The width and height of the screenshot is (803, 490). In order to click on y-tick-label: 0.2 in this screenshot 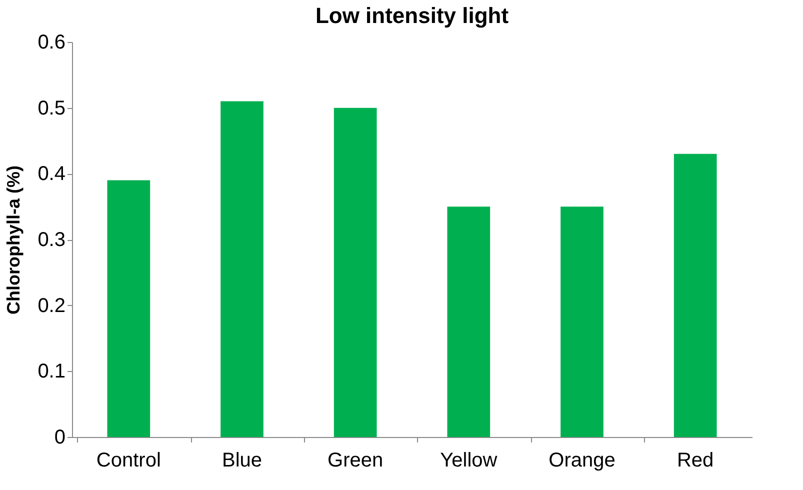, I will do `click(52, 305)`.